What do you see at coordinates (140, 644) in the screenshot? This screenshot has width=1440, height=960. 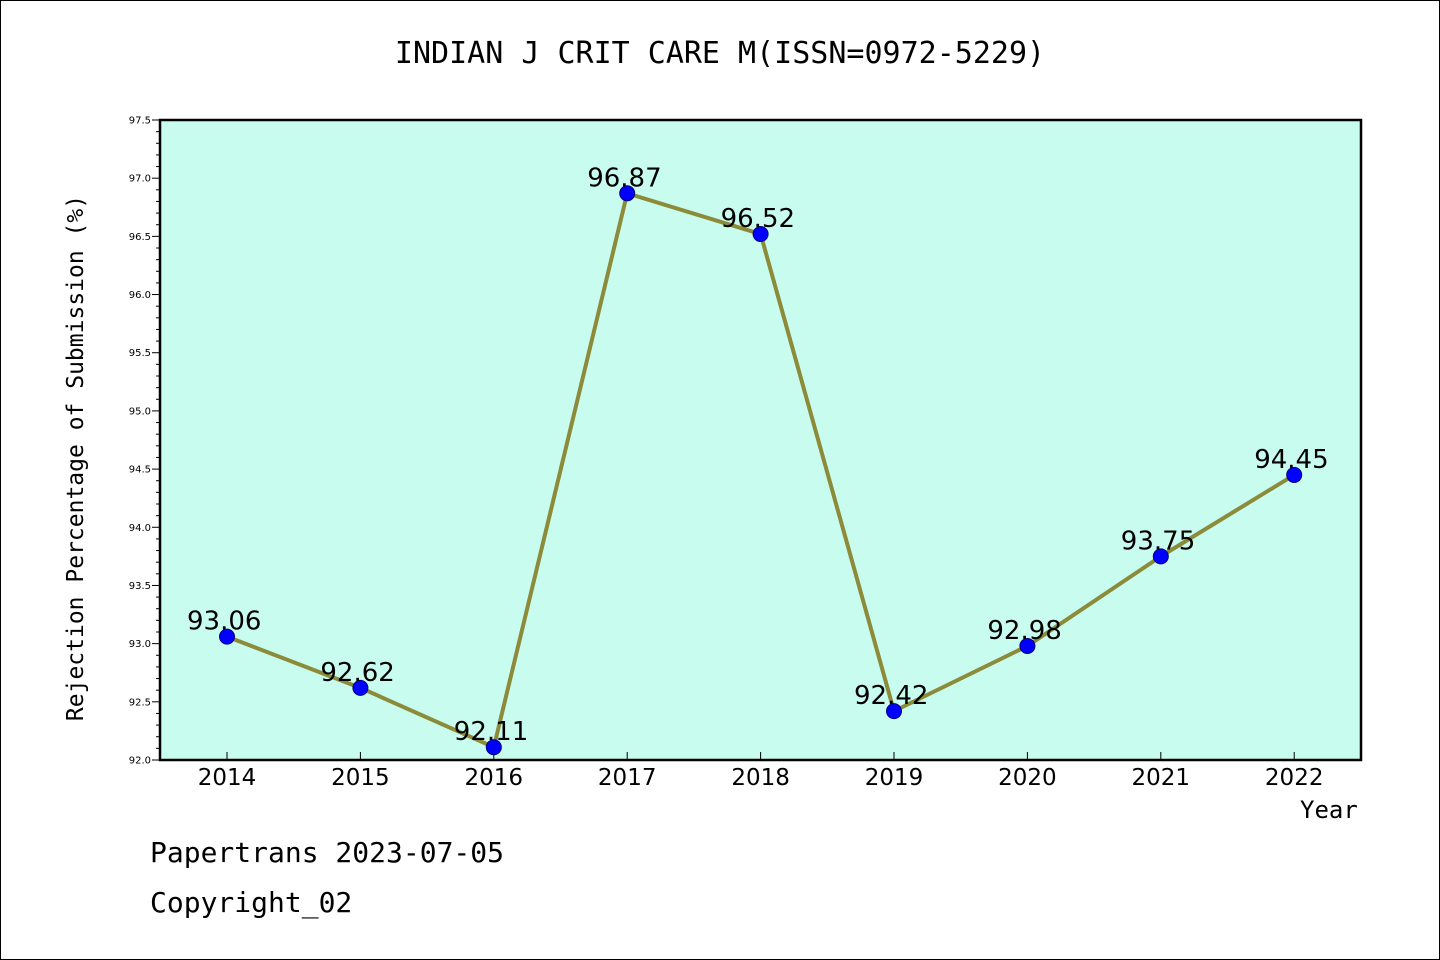 I see `y-tick-label: 93.0` at bounding box center [140, 644].